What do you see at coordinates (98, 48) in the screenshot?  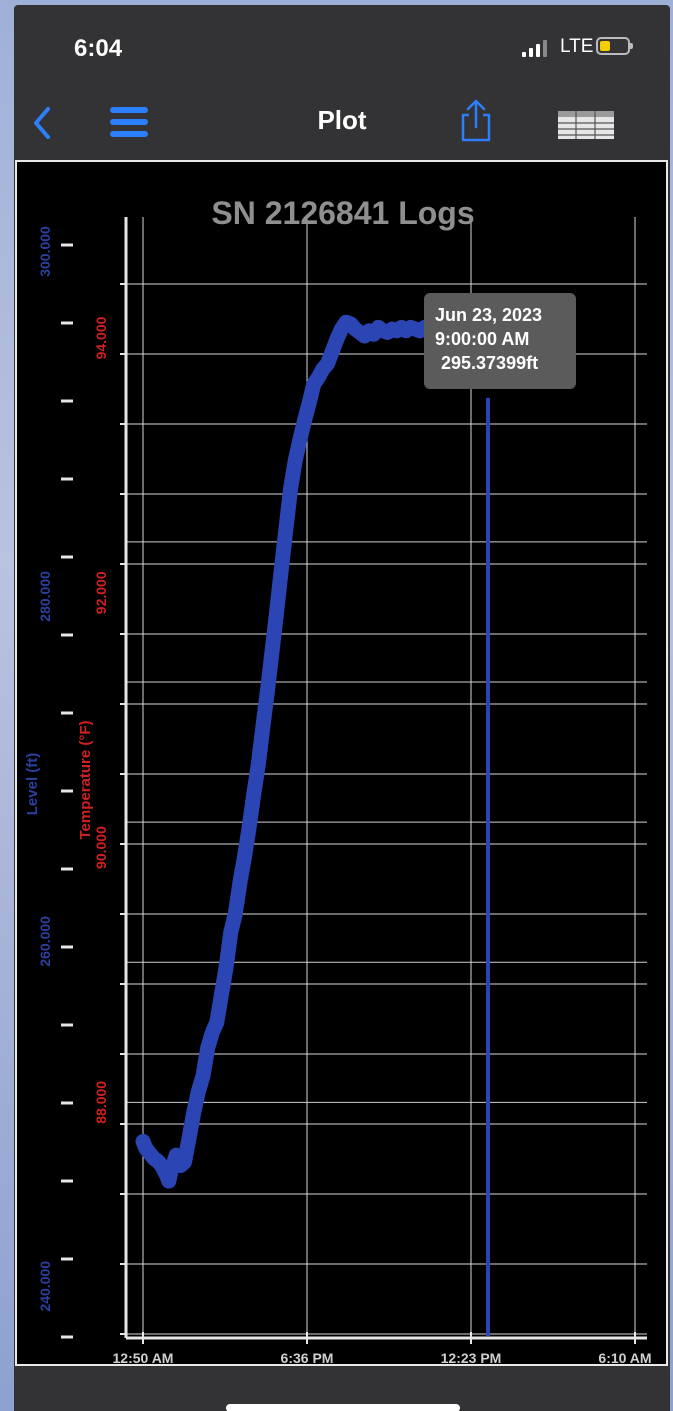 I see `status-time: 6:04` at bounding box center [98, 48].